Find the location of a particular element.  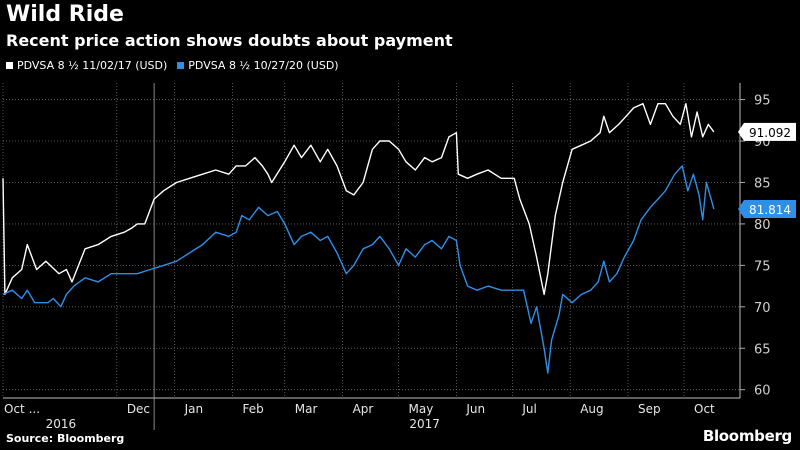

y-tick-label: 60 is located at coordinates (762, 391).